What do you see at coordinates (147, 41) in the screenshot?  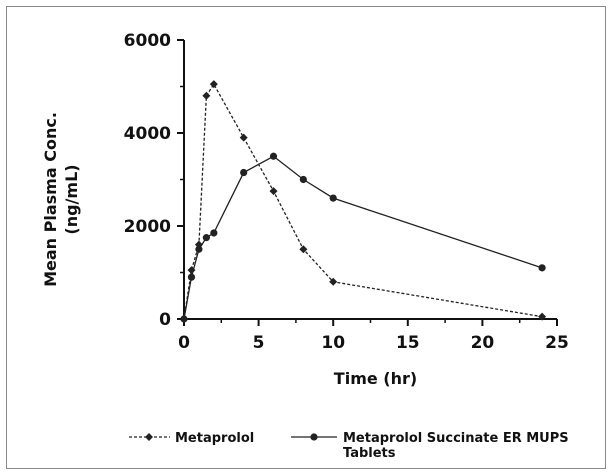 I see `y-tick-label: 6000` at bounding box center [147, 41].